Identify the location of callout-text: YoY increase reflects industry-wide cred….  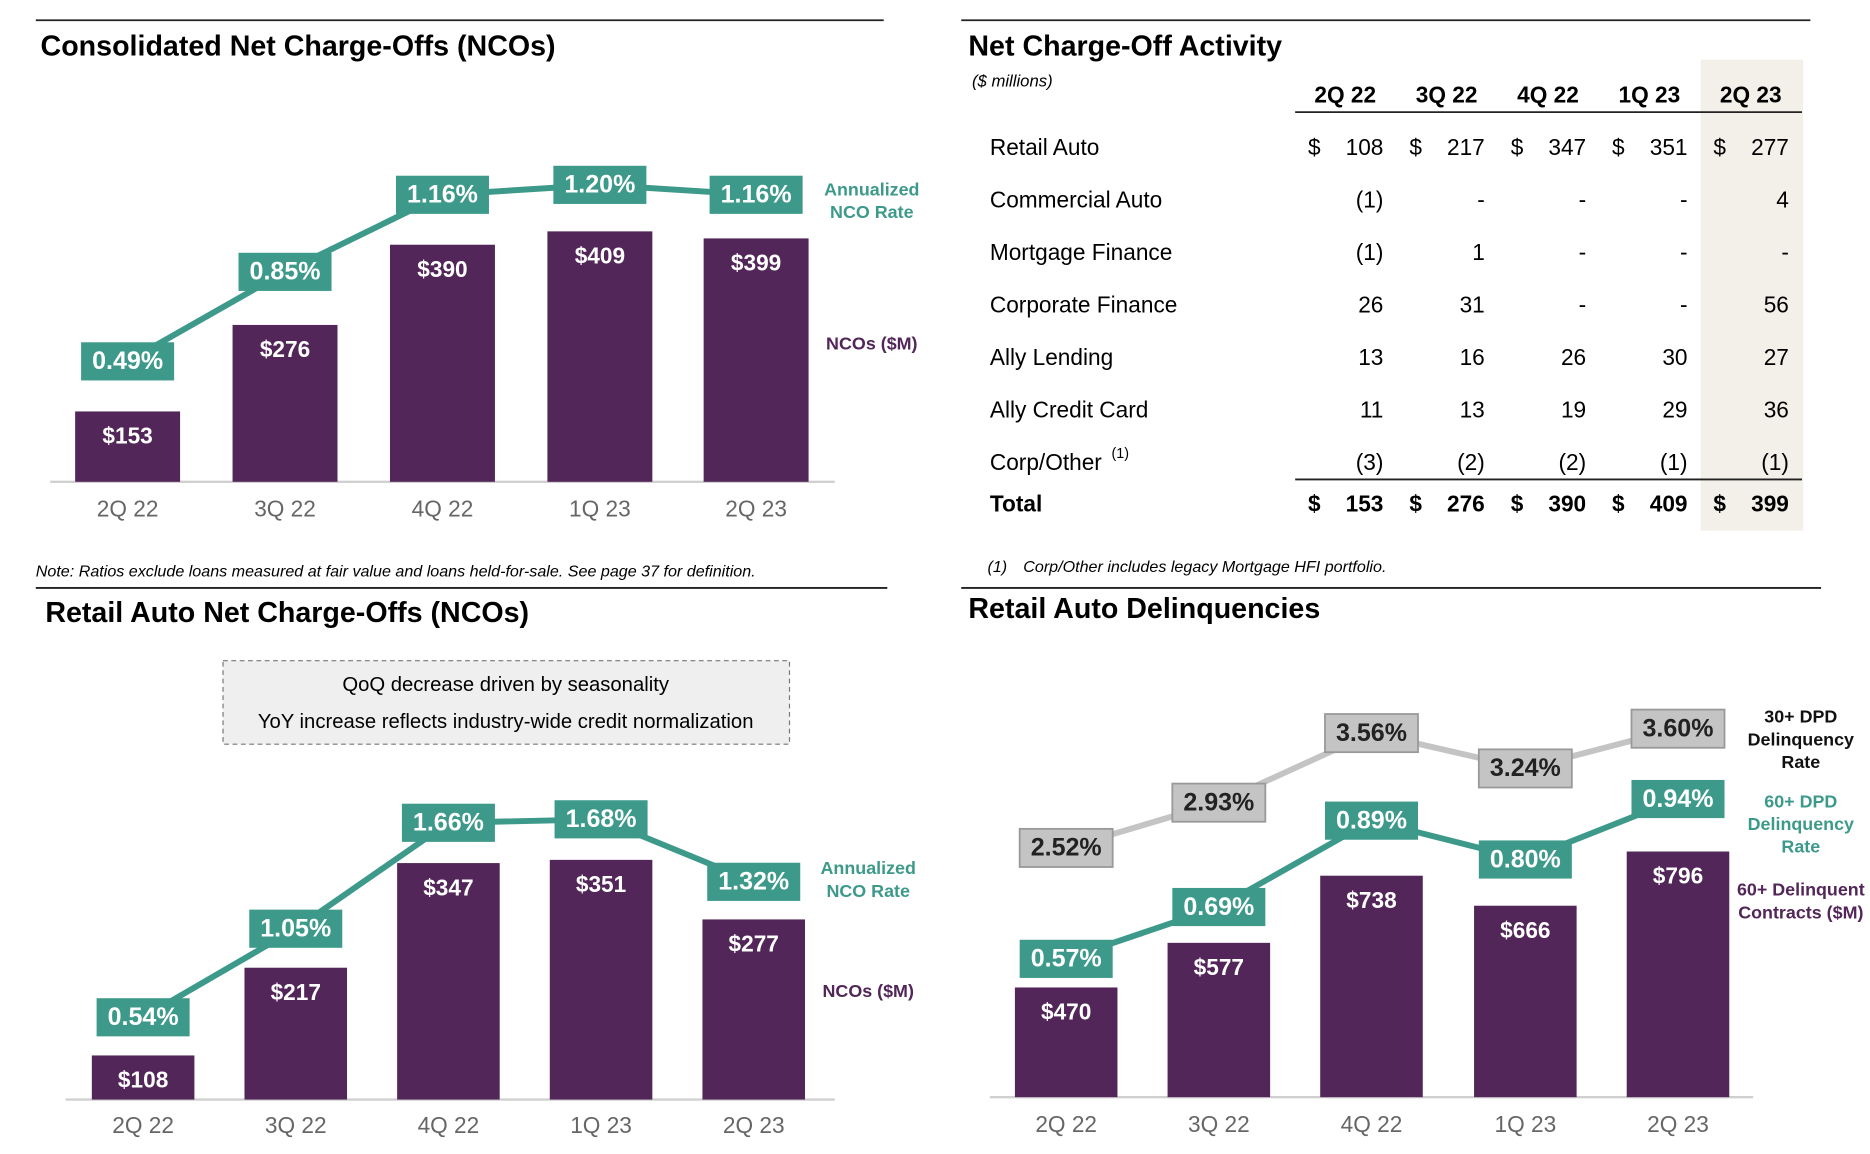
(506, 722).